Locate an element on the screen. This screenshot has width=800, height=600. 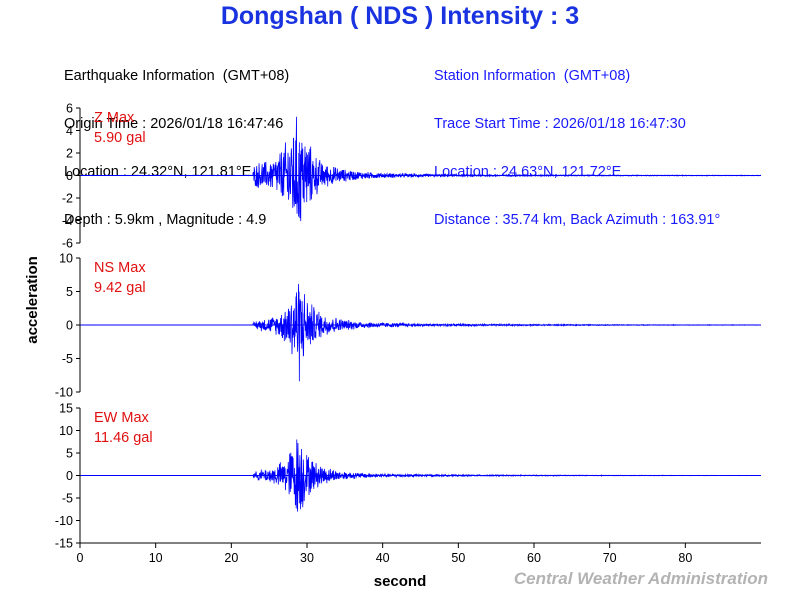
y-tick-label-ns: 5 is located at coordinates (69, 292).